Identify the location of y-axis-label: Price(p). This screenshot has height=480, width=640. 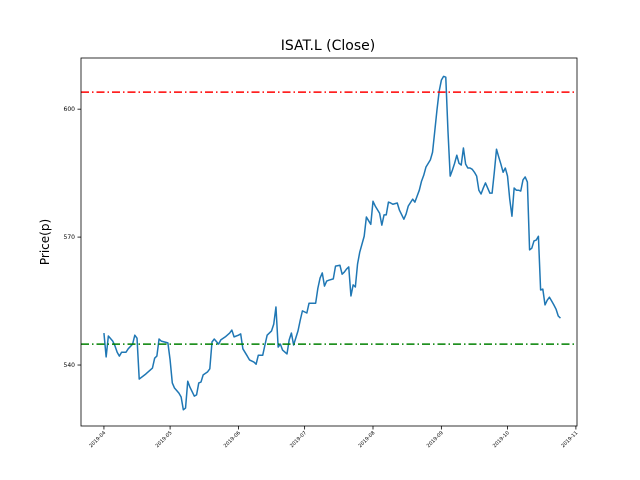
(45, 242).